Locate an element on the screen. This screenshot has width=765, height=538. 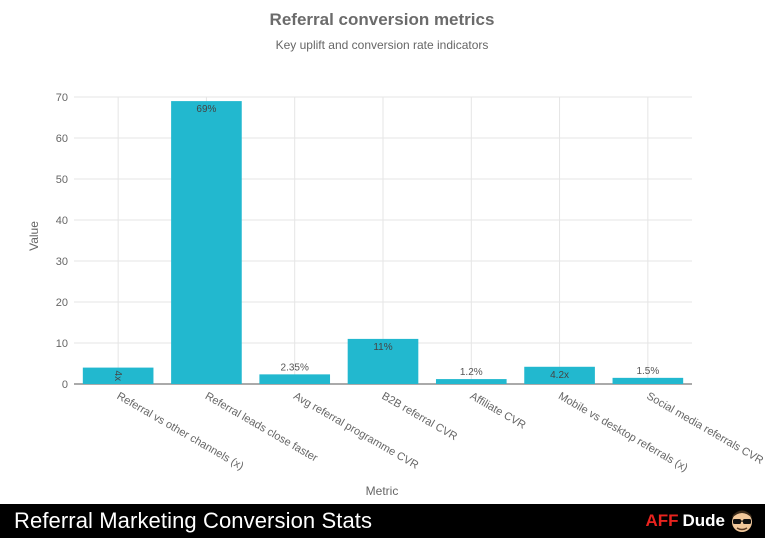
data-label: 2.35% is located at coordinates (295, 367).